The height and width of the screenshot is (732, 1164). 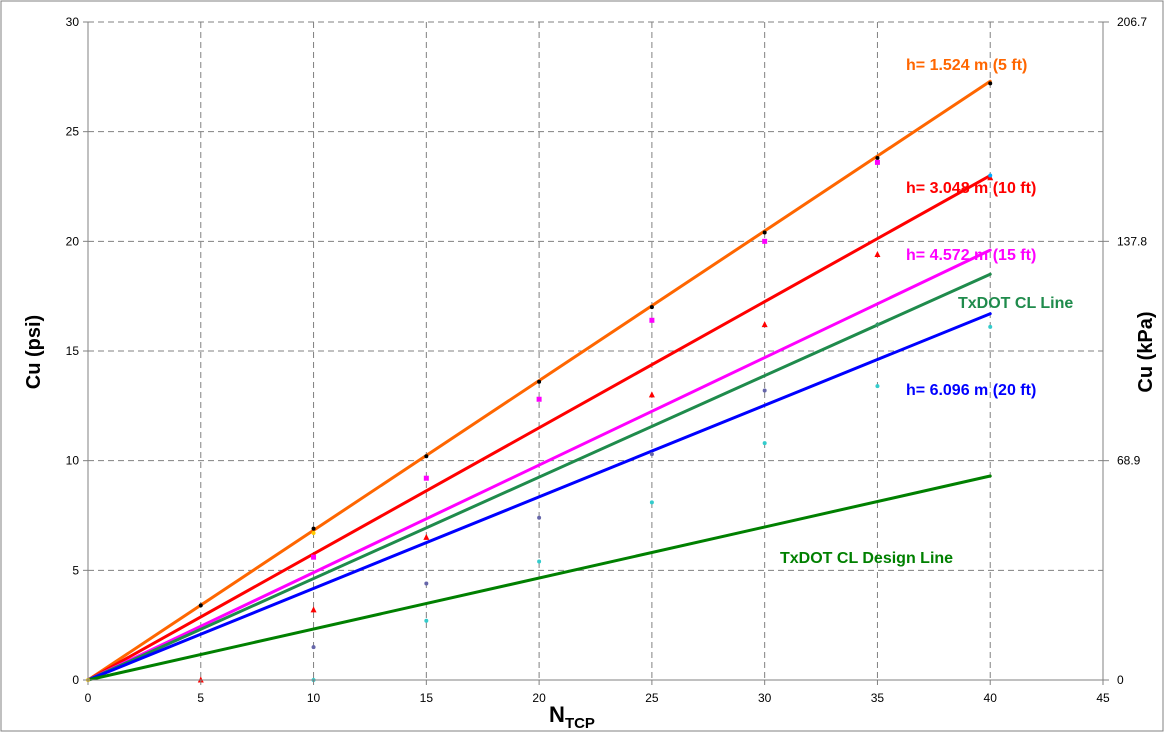 What do you see at coordinates (971, 188) in the screenshot?
I see `series-line-label: h= 3.048 m (10 ft)` at bounding box center [971, 188].